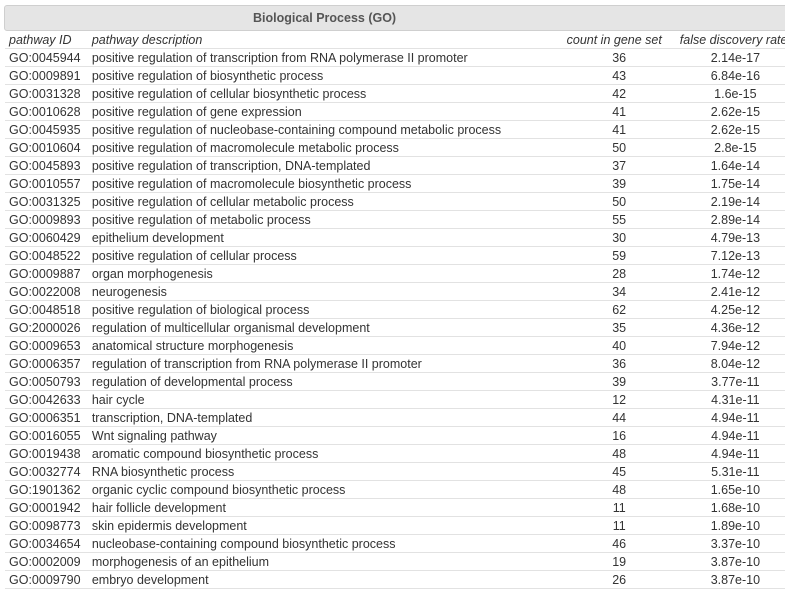 This screenshot has height=589, width=785. Describe the element at coordinates (730, 75) in the screenshot. I see `cell-false-discovery-rate: 6.84e-16` at that location.